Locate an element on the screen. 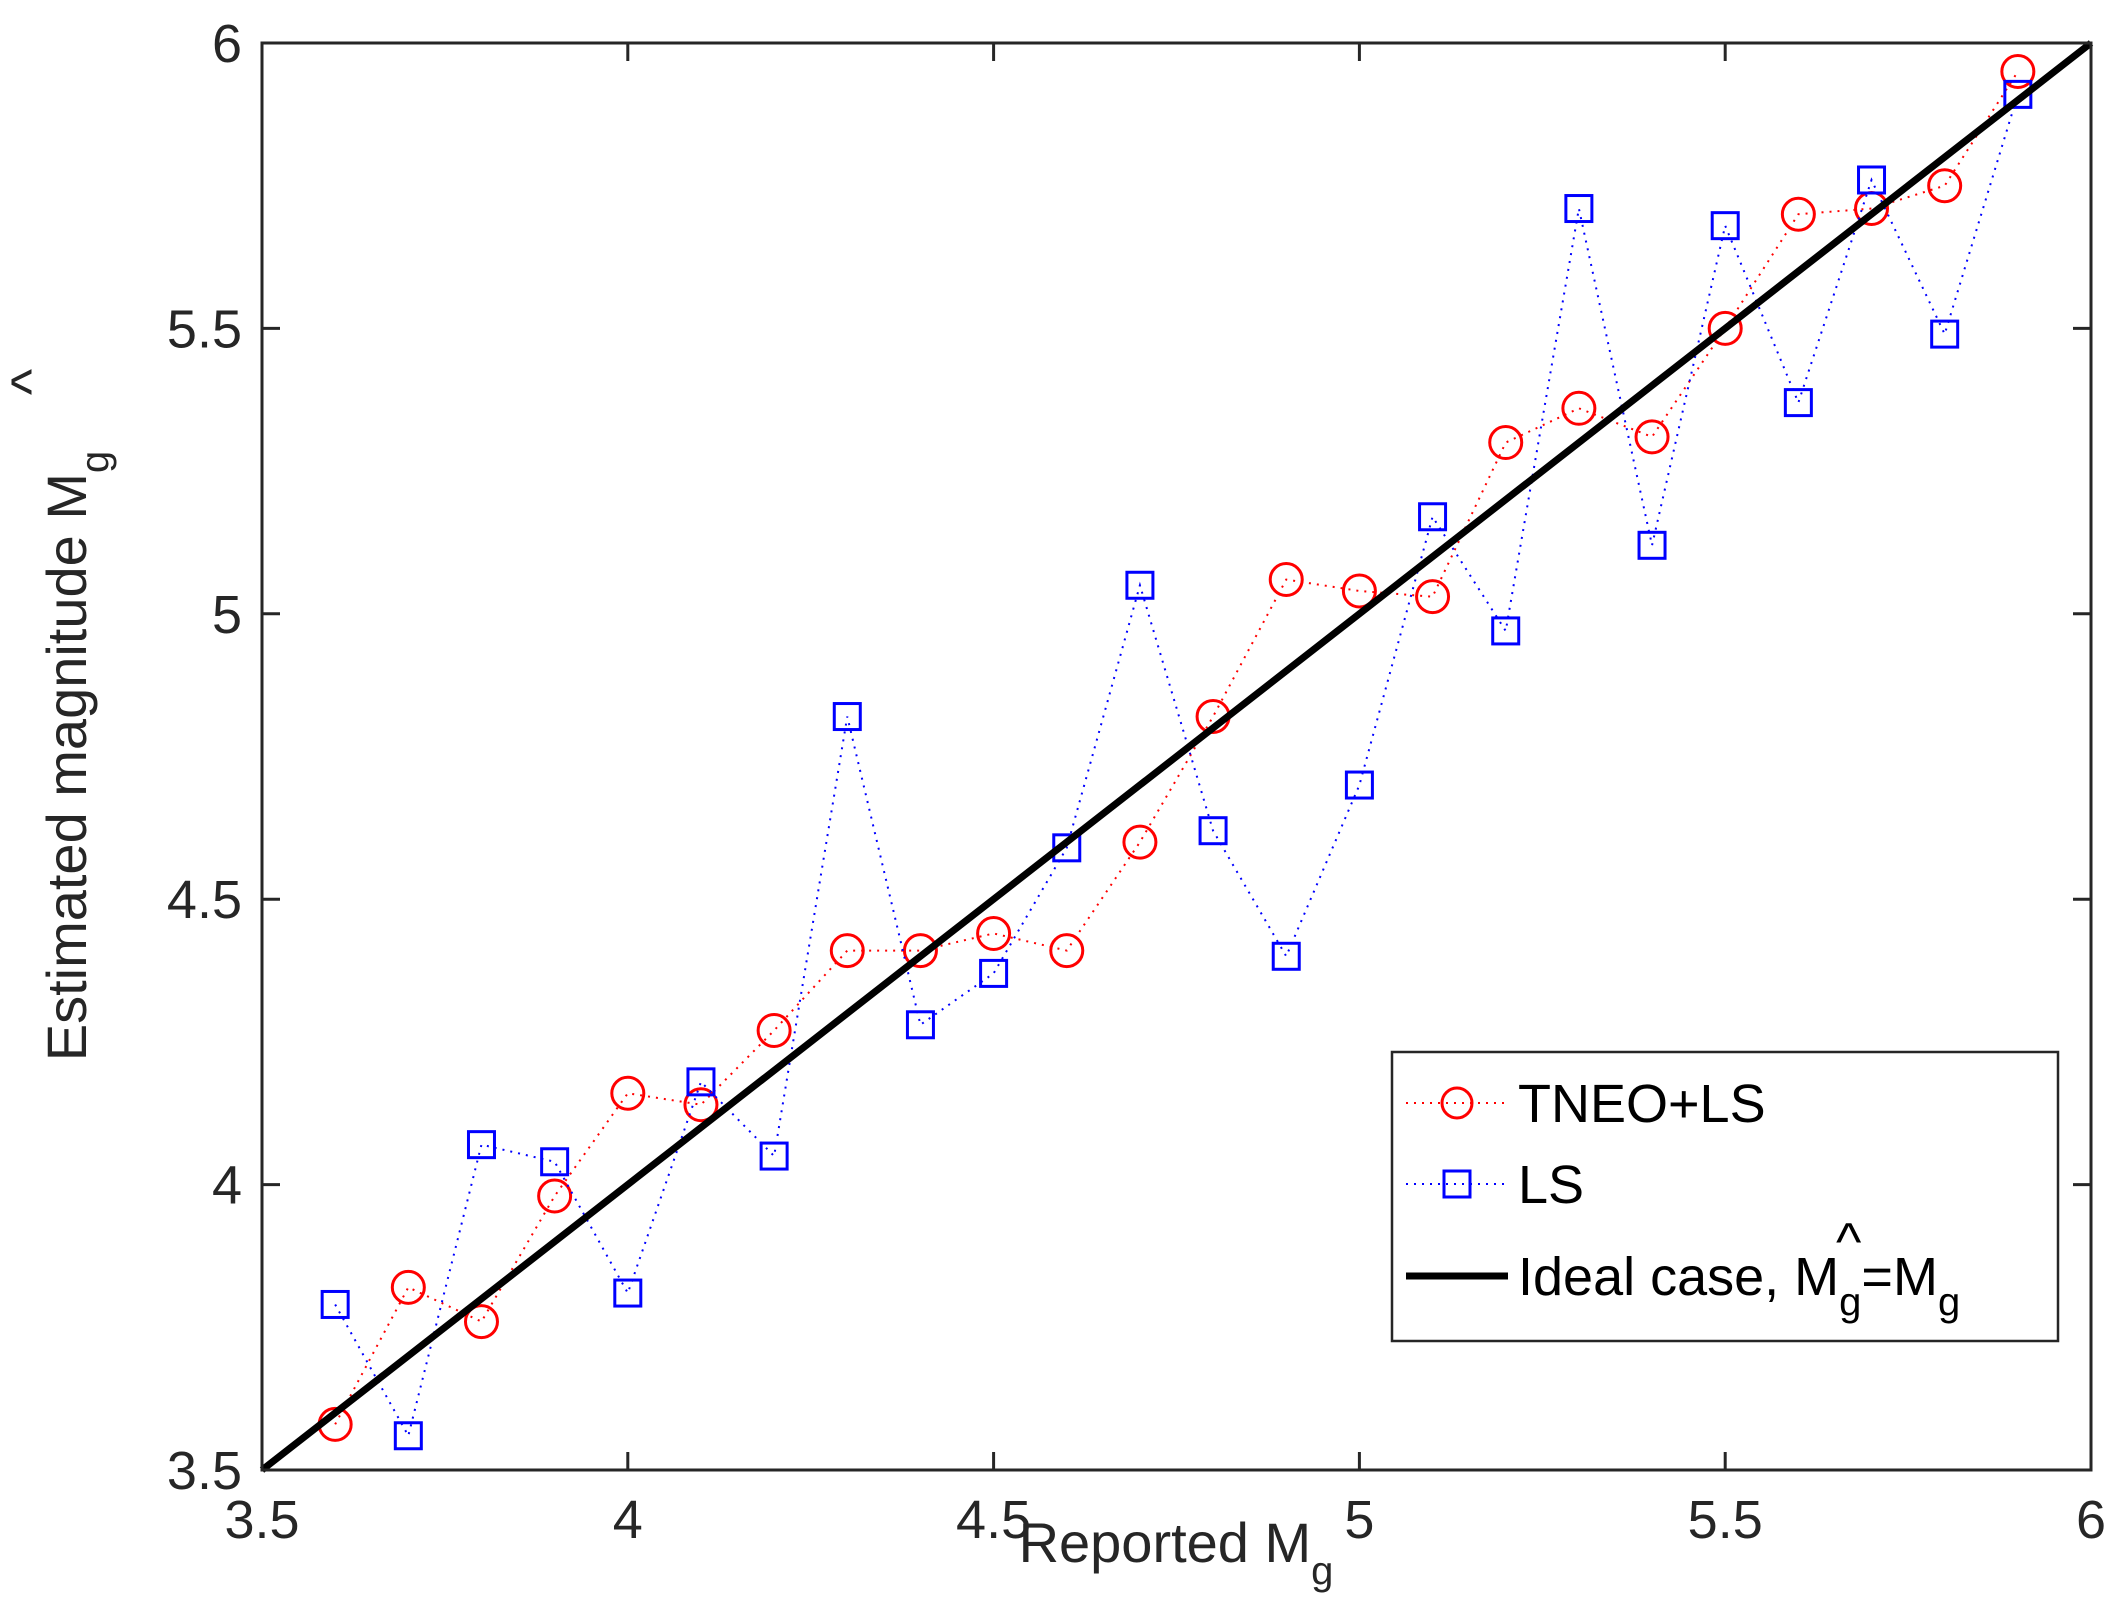  legend-ideal-label: Ideal case, Mg=Mg is located at coordinates (1739, 1285).